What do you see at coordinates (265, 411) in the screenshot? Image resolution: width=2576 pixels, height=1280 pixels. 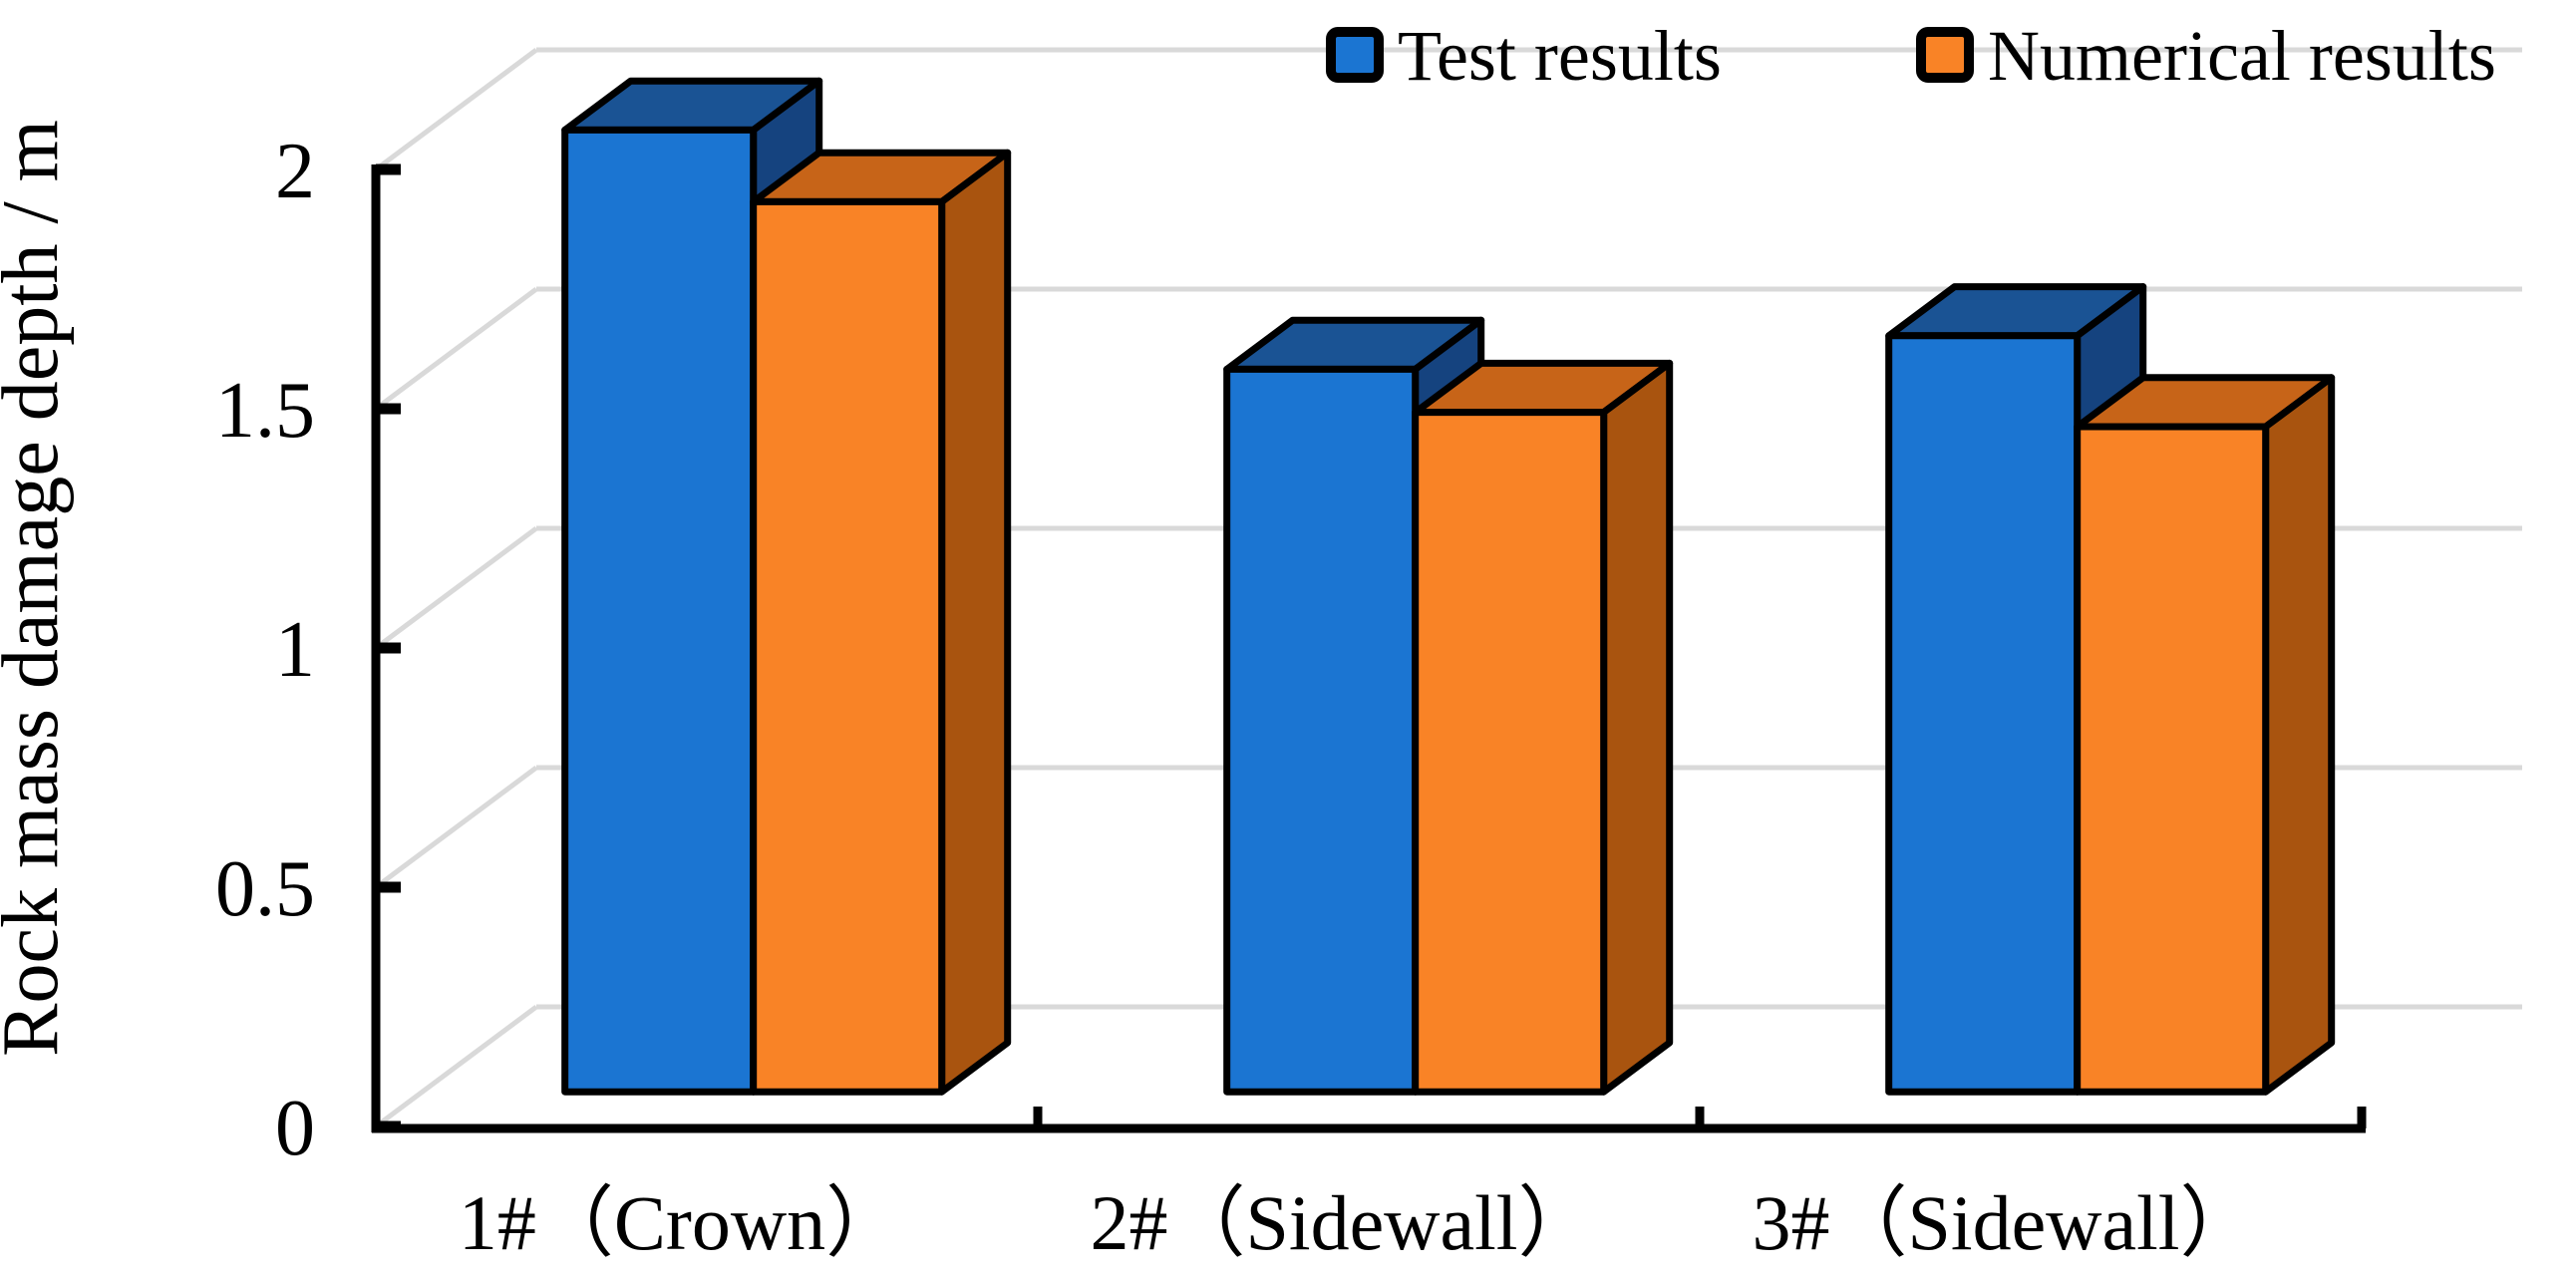 I see `y-tick-label: 1.5` at bounding box center [265, 411].